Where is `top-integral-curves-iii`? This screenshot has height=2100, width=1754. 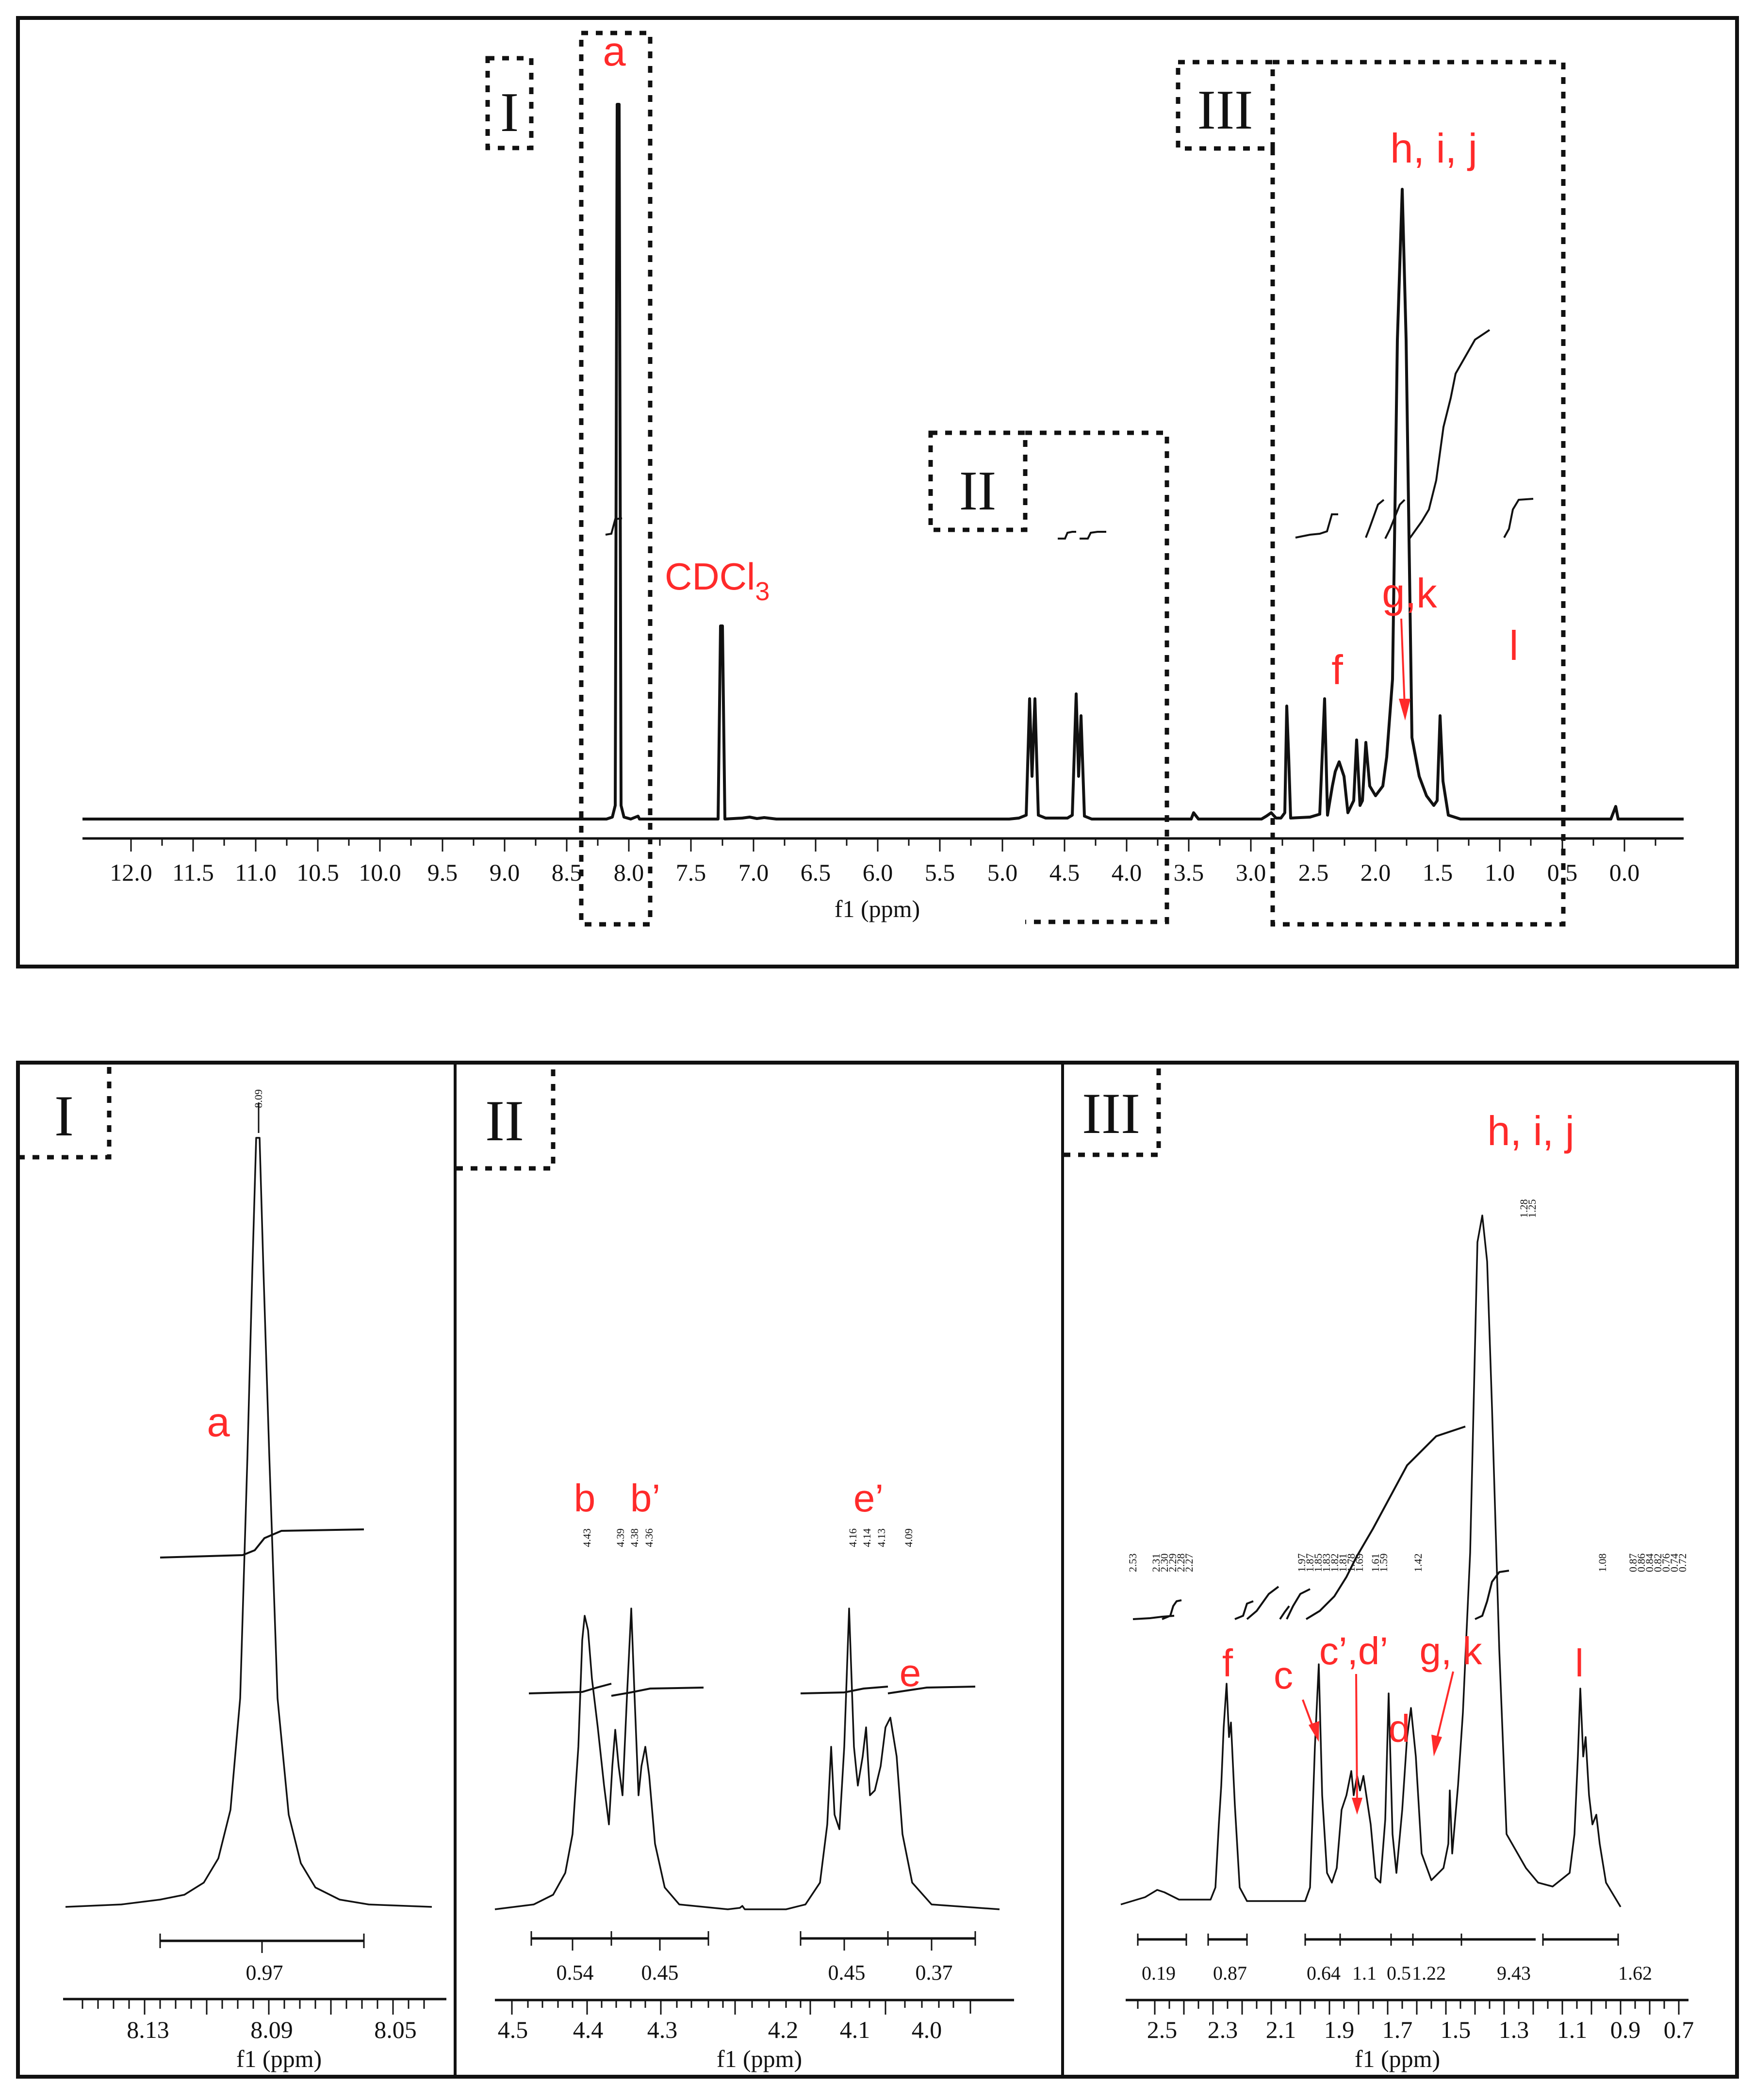
top-integral-curves-iii is located at coordinates (1414, 434).